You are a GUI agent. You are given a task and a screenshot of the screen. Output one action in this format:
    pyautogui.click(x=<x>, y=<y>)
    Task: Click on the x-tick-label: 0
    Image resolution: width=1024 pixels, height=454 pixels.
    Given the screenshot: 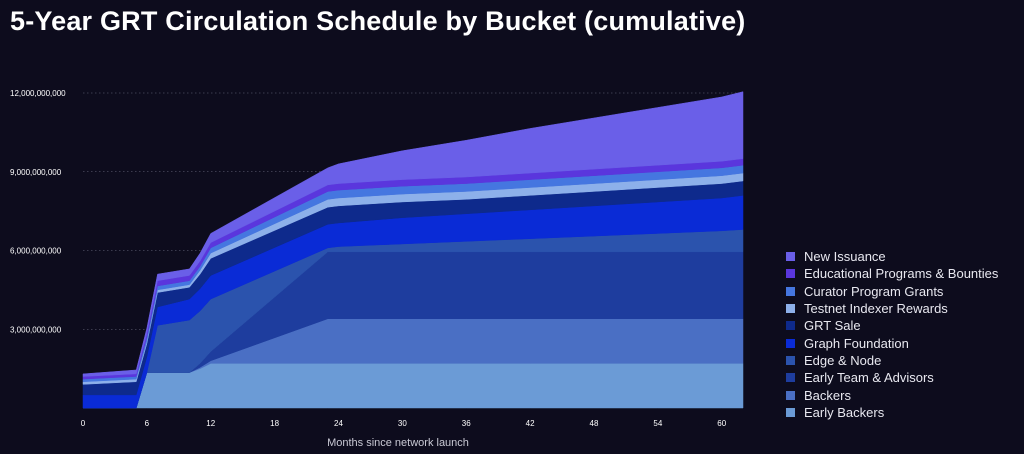 What is the action you would take?
    pyautogui.click(x=83, y=423)
    